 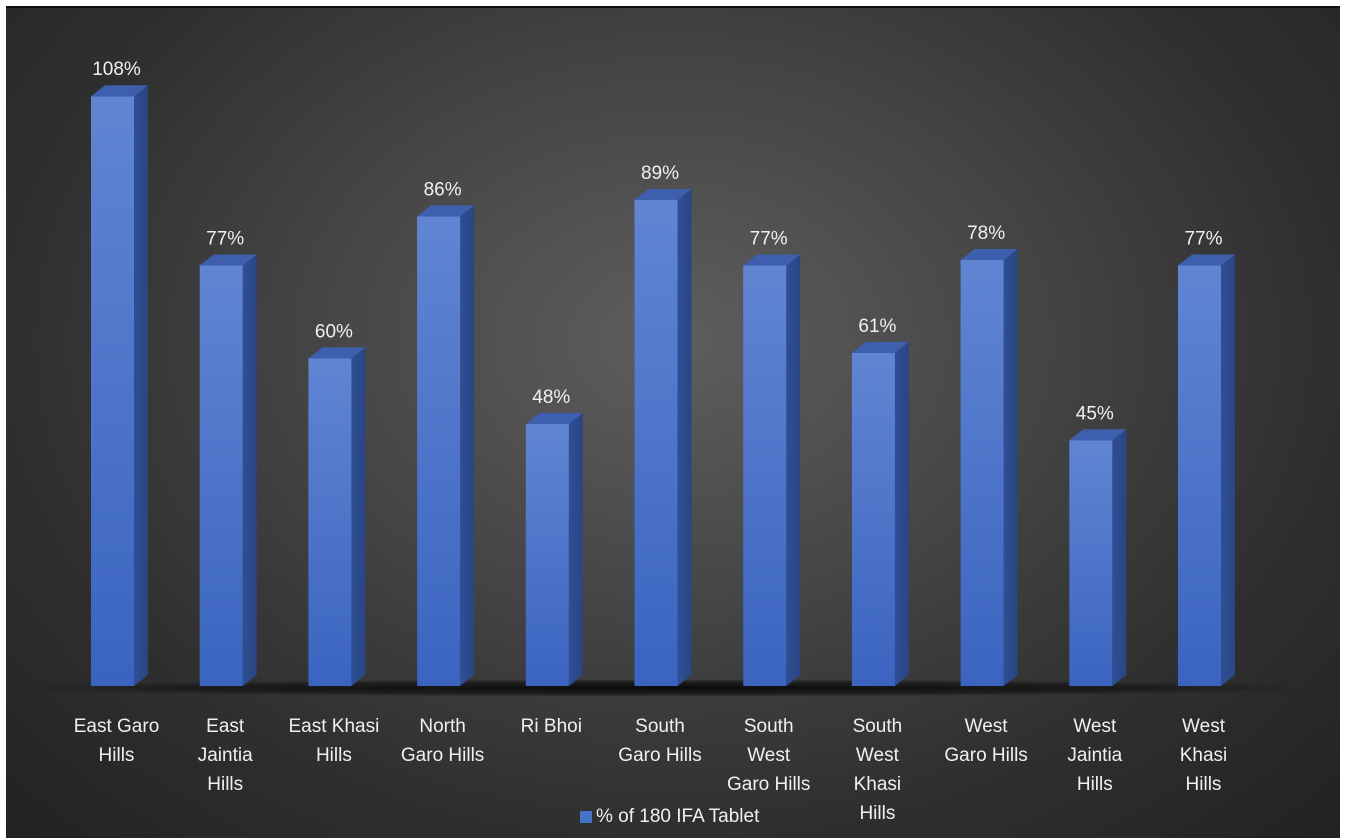 What do you see at coordinates (551, 397) in the screenshot?
I see `data-label: 48%` at bounding box center [551, 397].